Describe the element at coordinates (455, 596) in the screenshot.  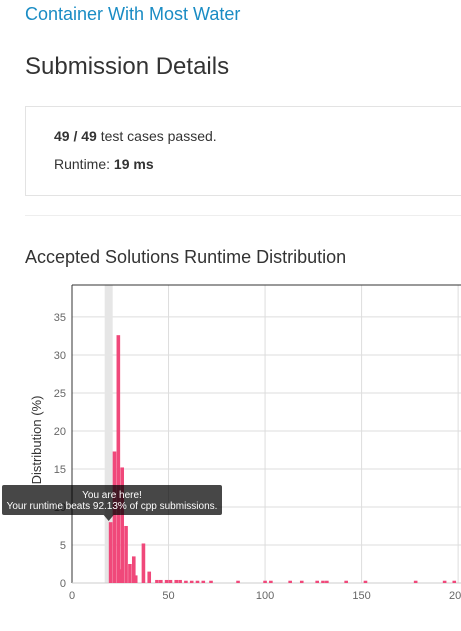
I see `x-tick-label: 200` at that location.